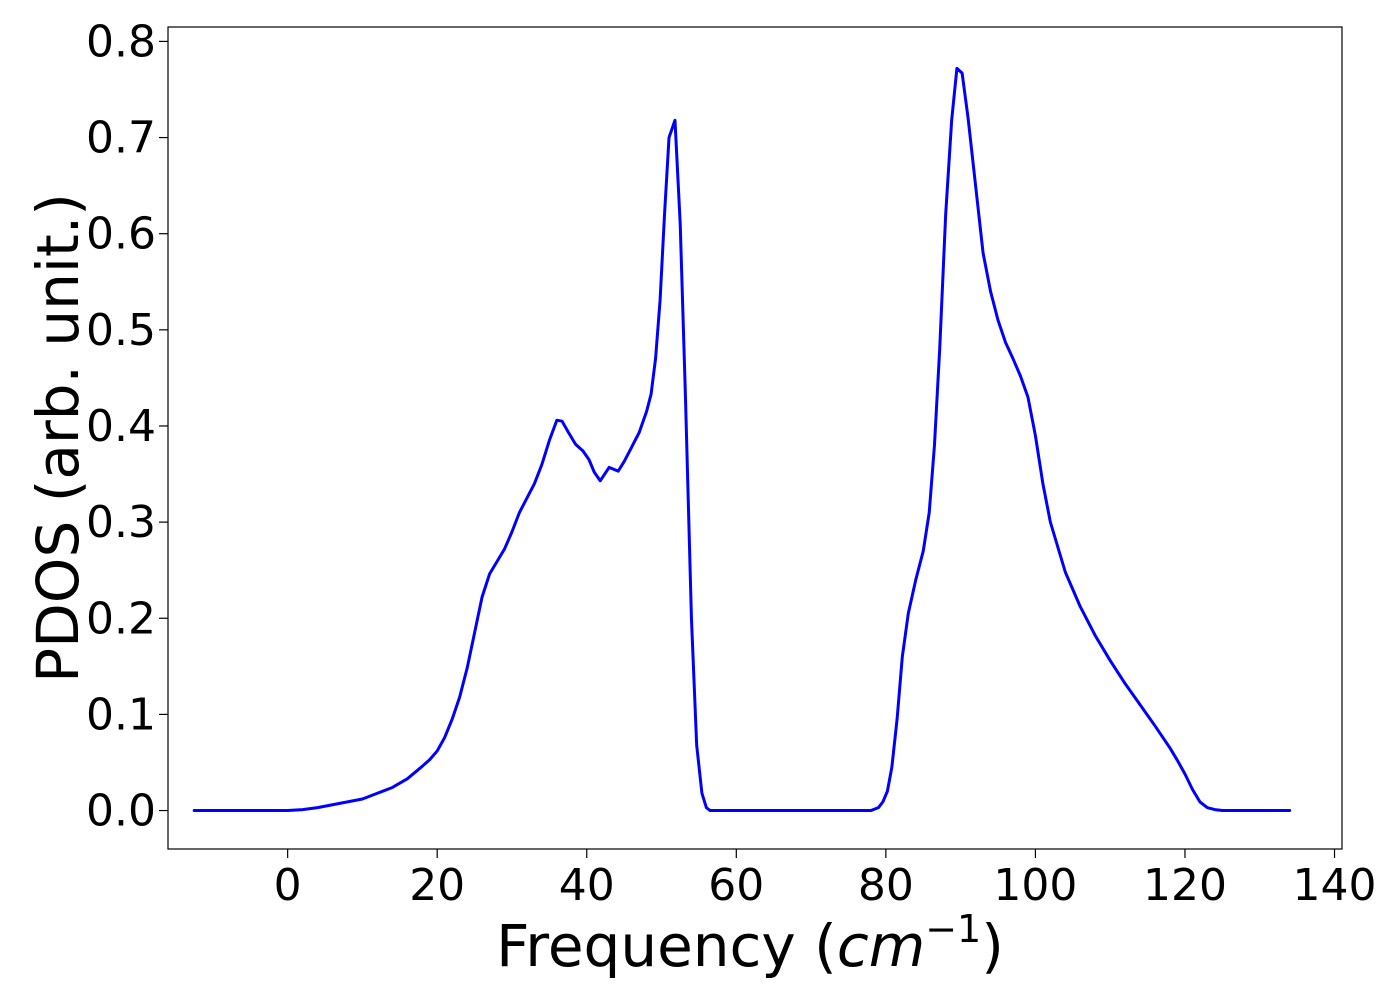  I want to click on y-tick-label: 0.0, so click(121, 811).